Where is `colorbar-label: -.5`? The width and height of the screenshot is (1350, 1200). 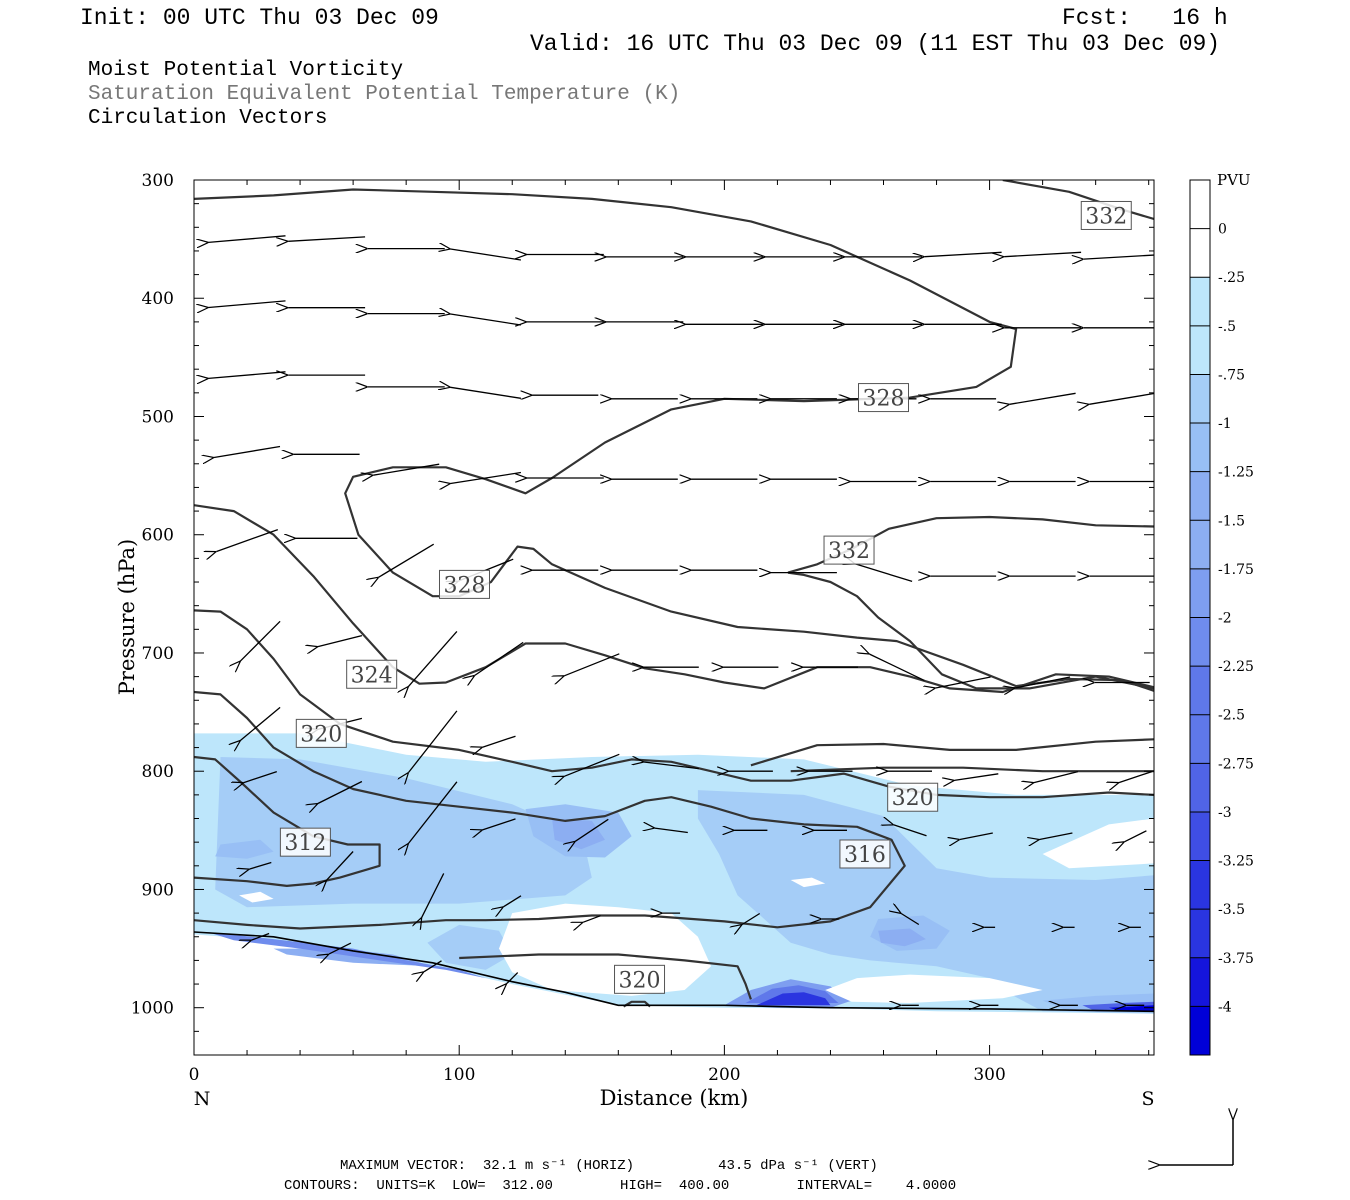
colorbar-label: -.5 is located at coordinates (1227, 327).